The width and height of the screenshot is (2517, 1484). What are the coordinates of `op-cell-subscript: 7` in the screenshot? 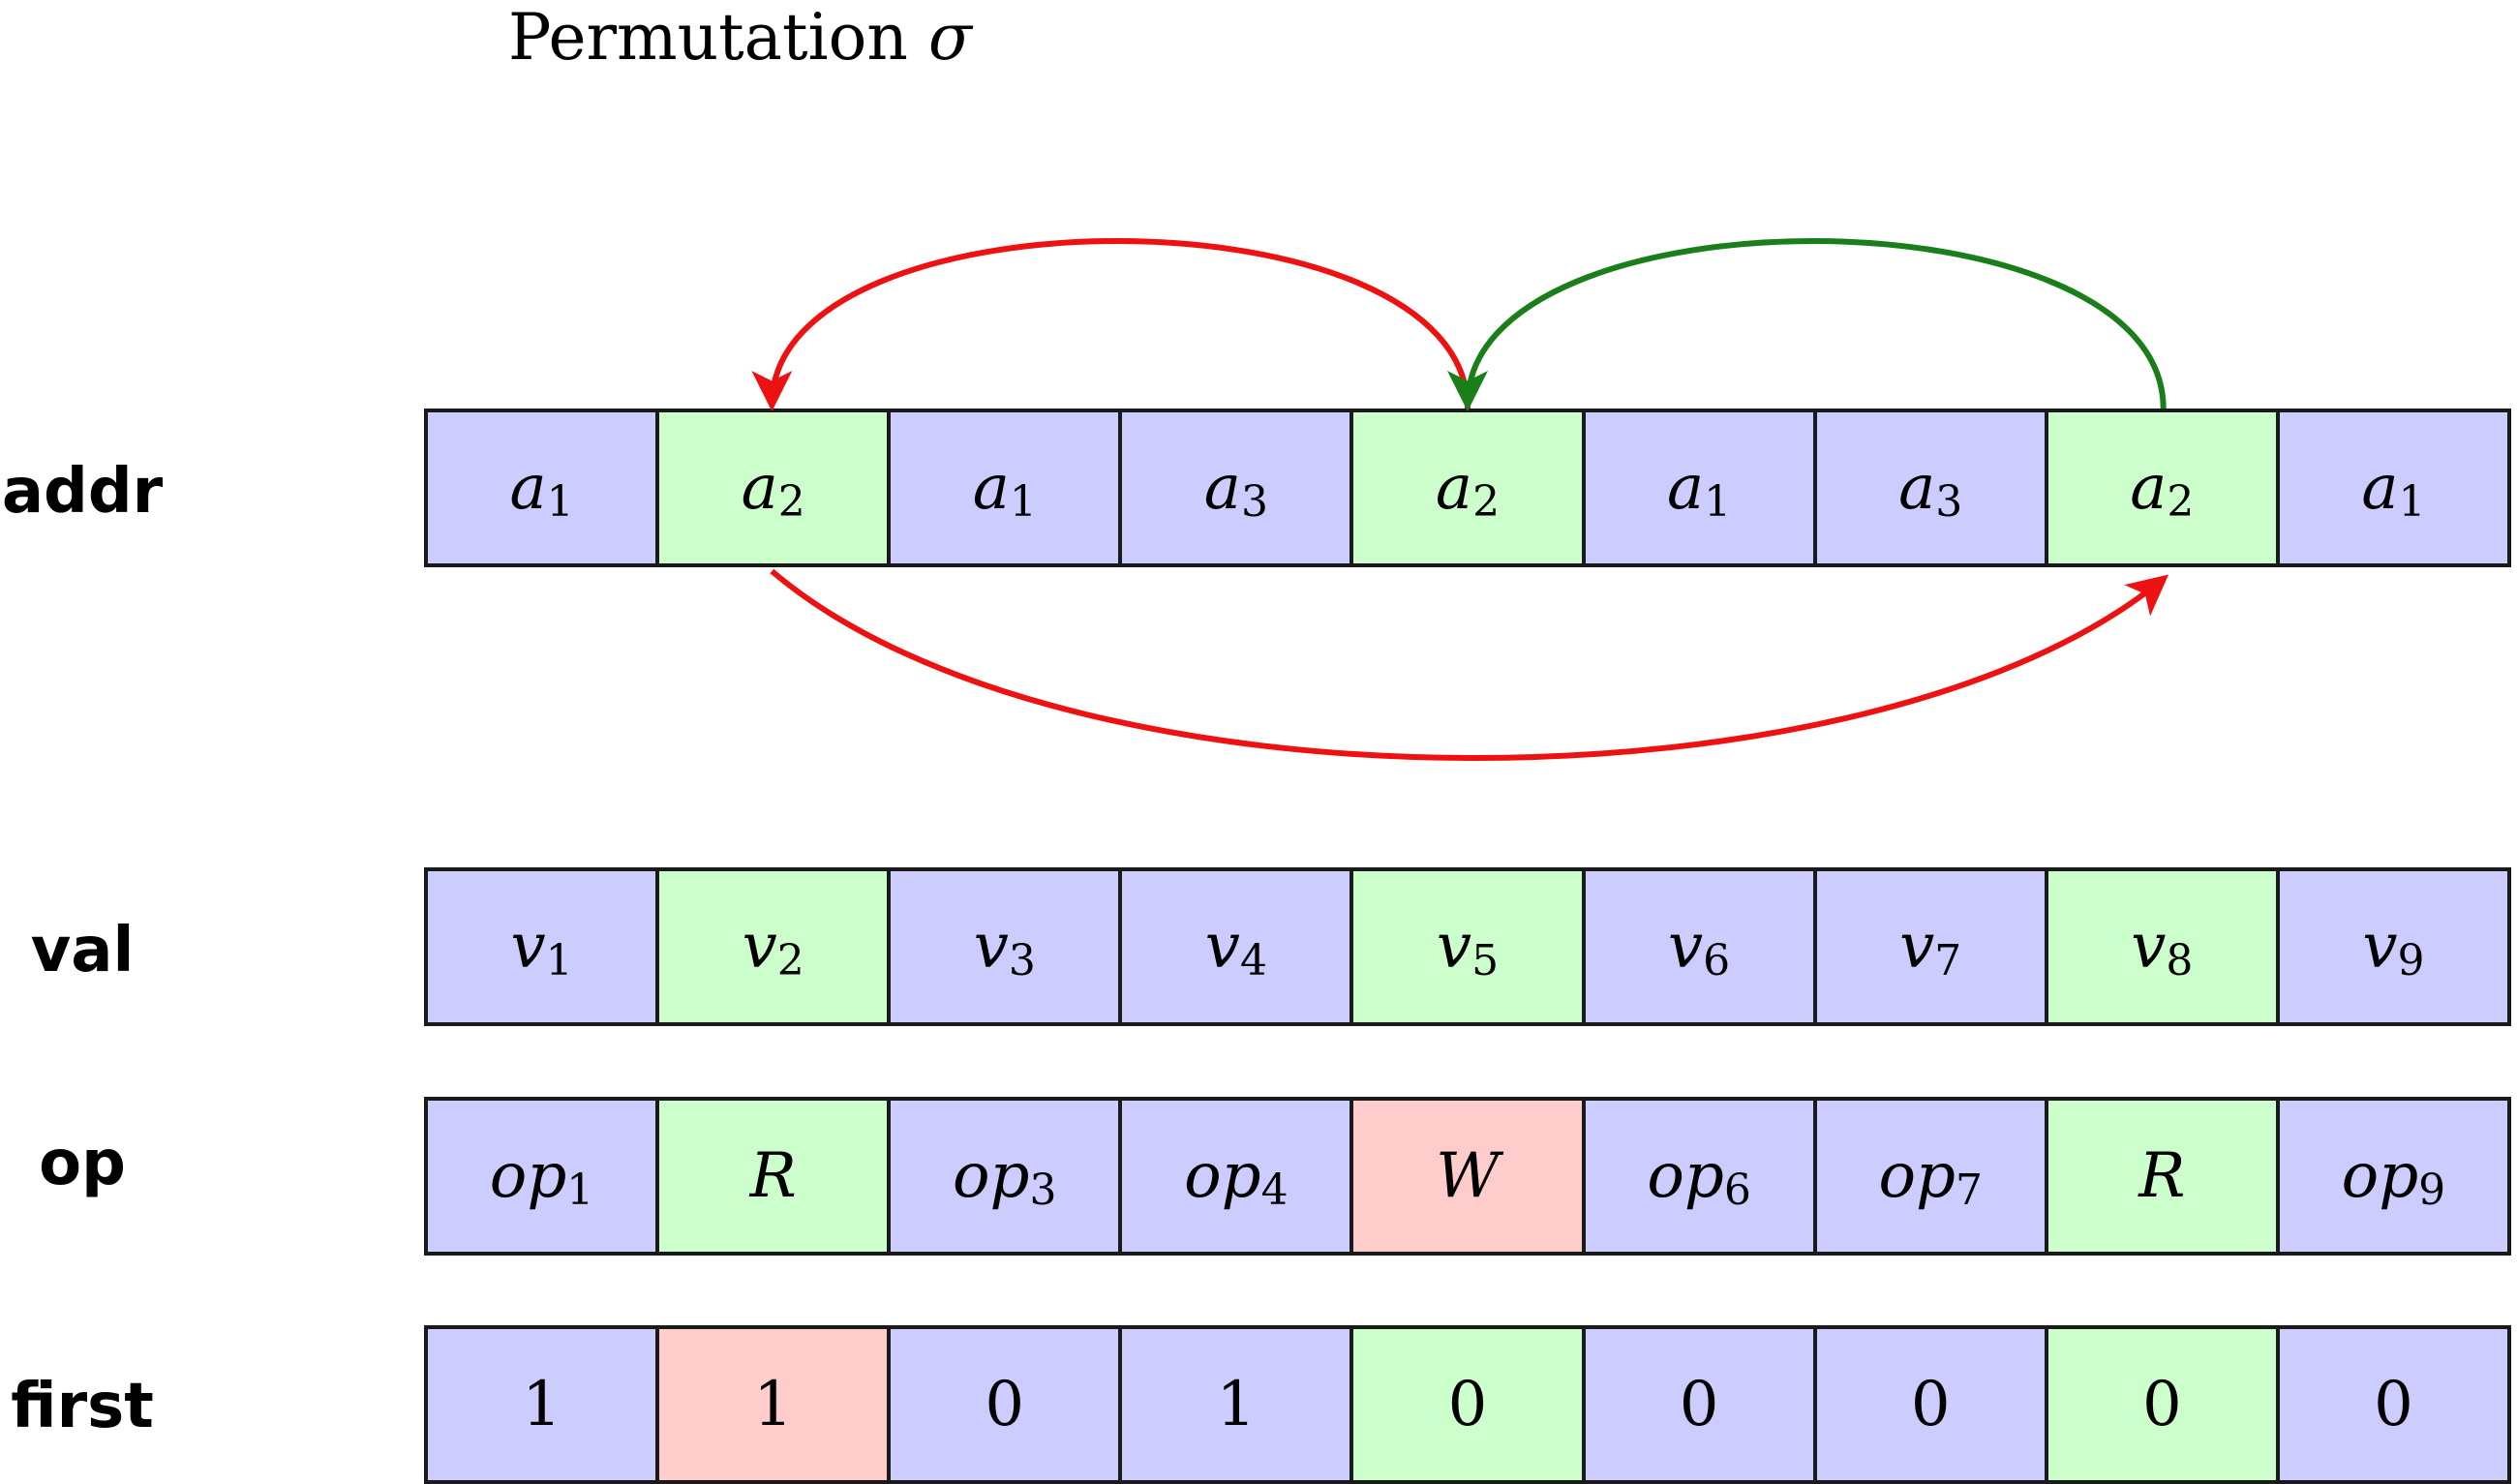 It's located at (1969, 1190).